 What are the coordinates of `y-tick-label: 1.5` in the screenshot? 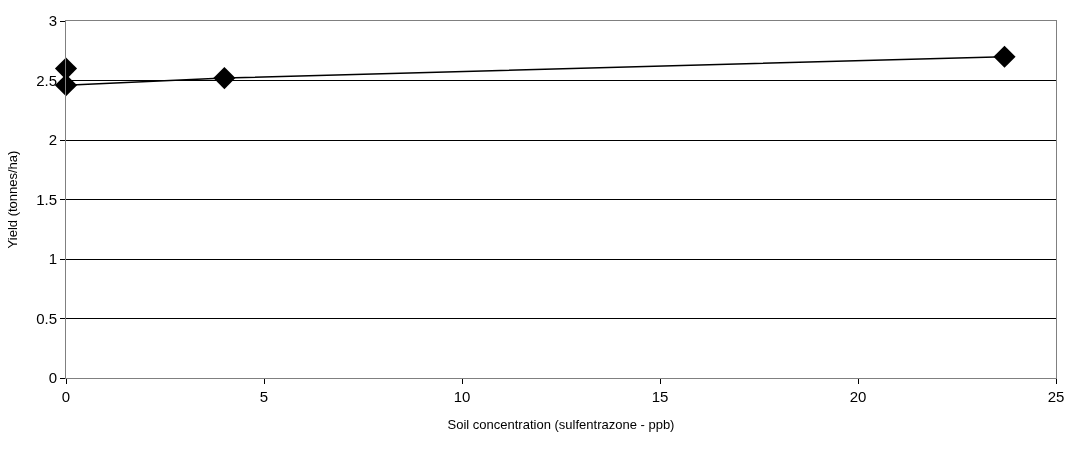 It's located at (46, 199).